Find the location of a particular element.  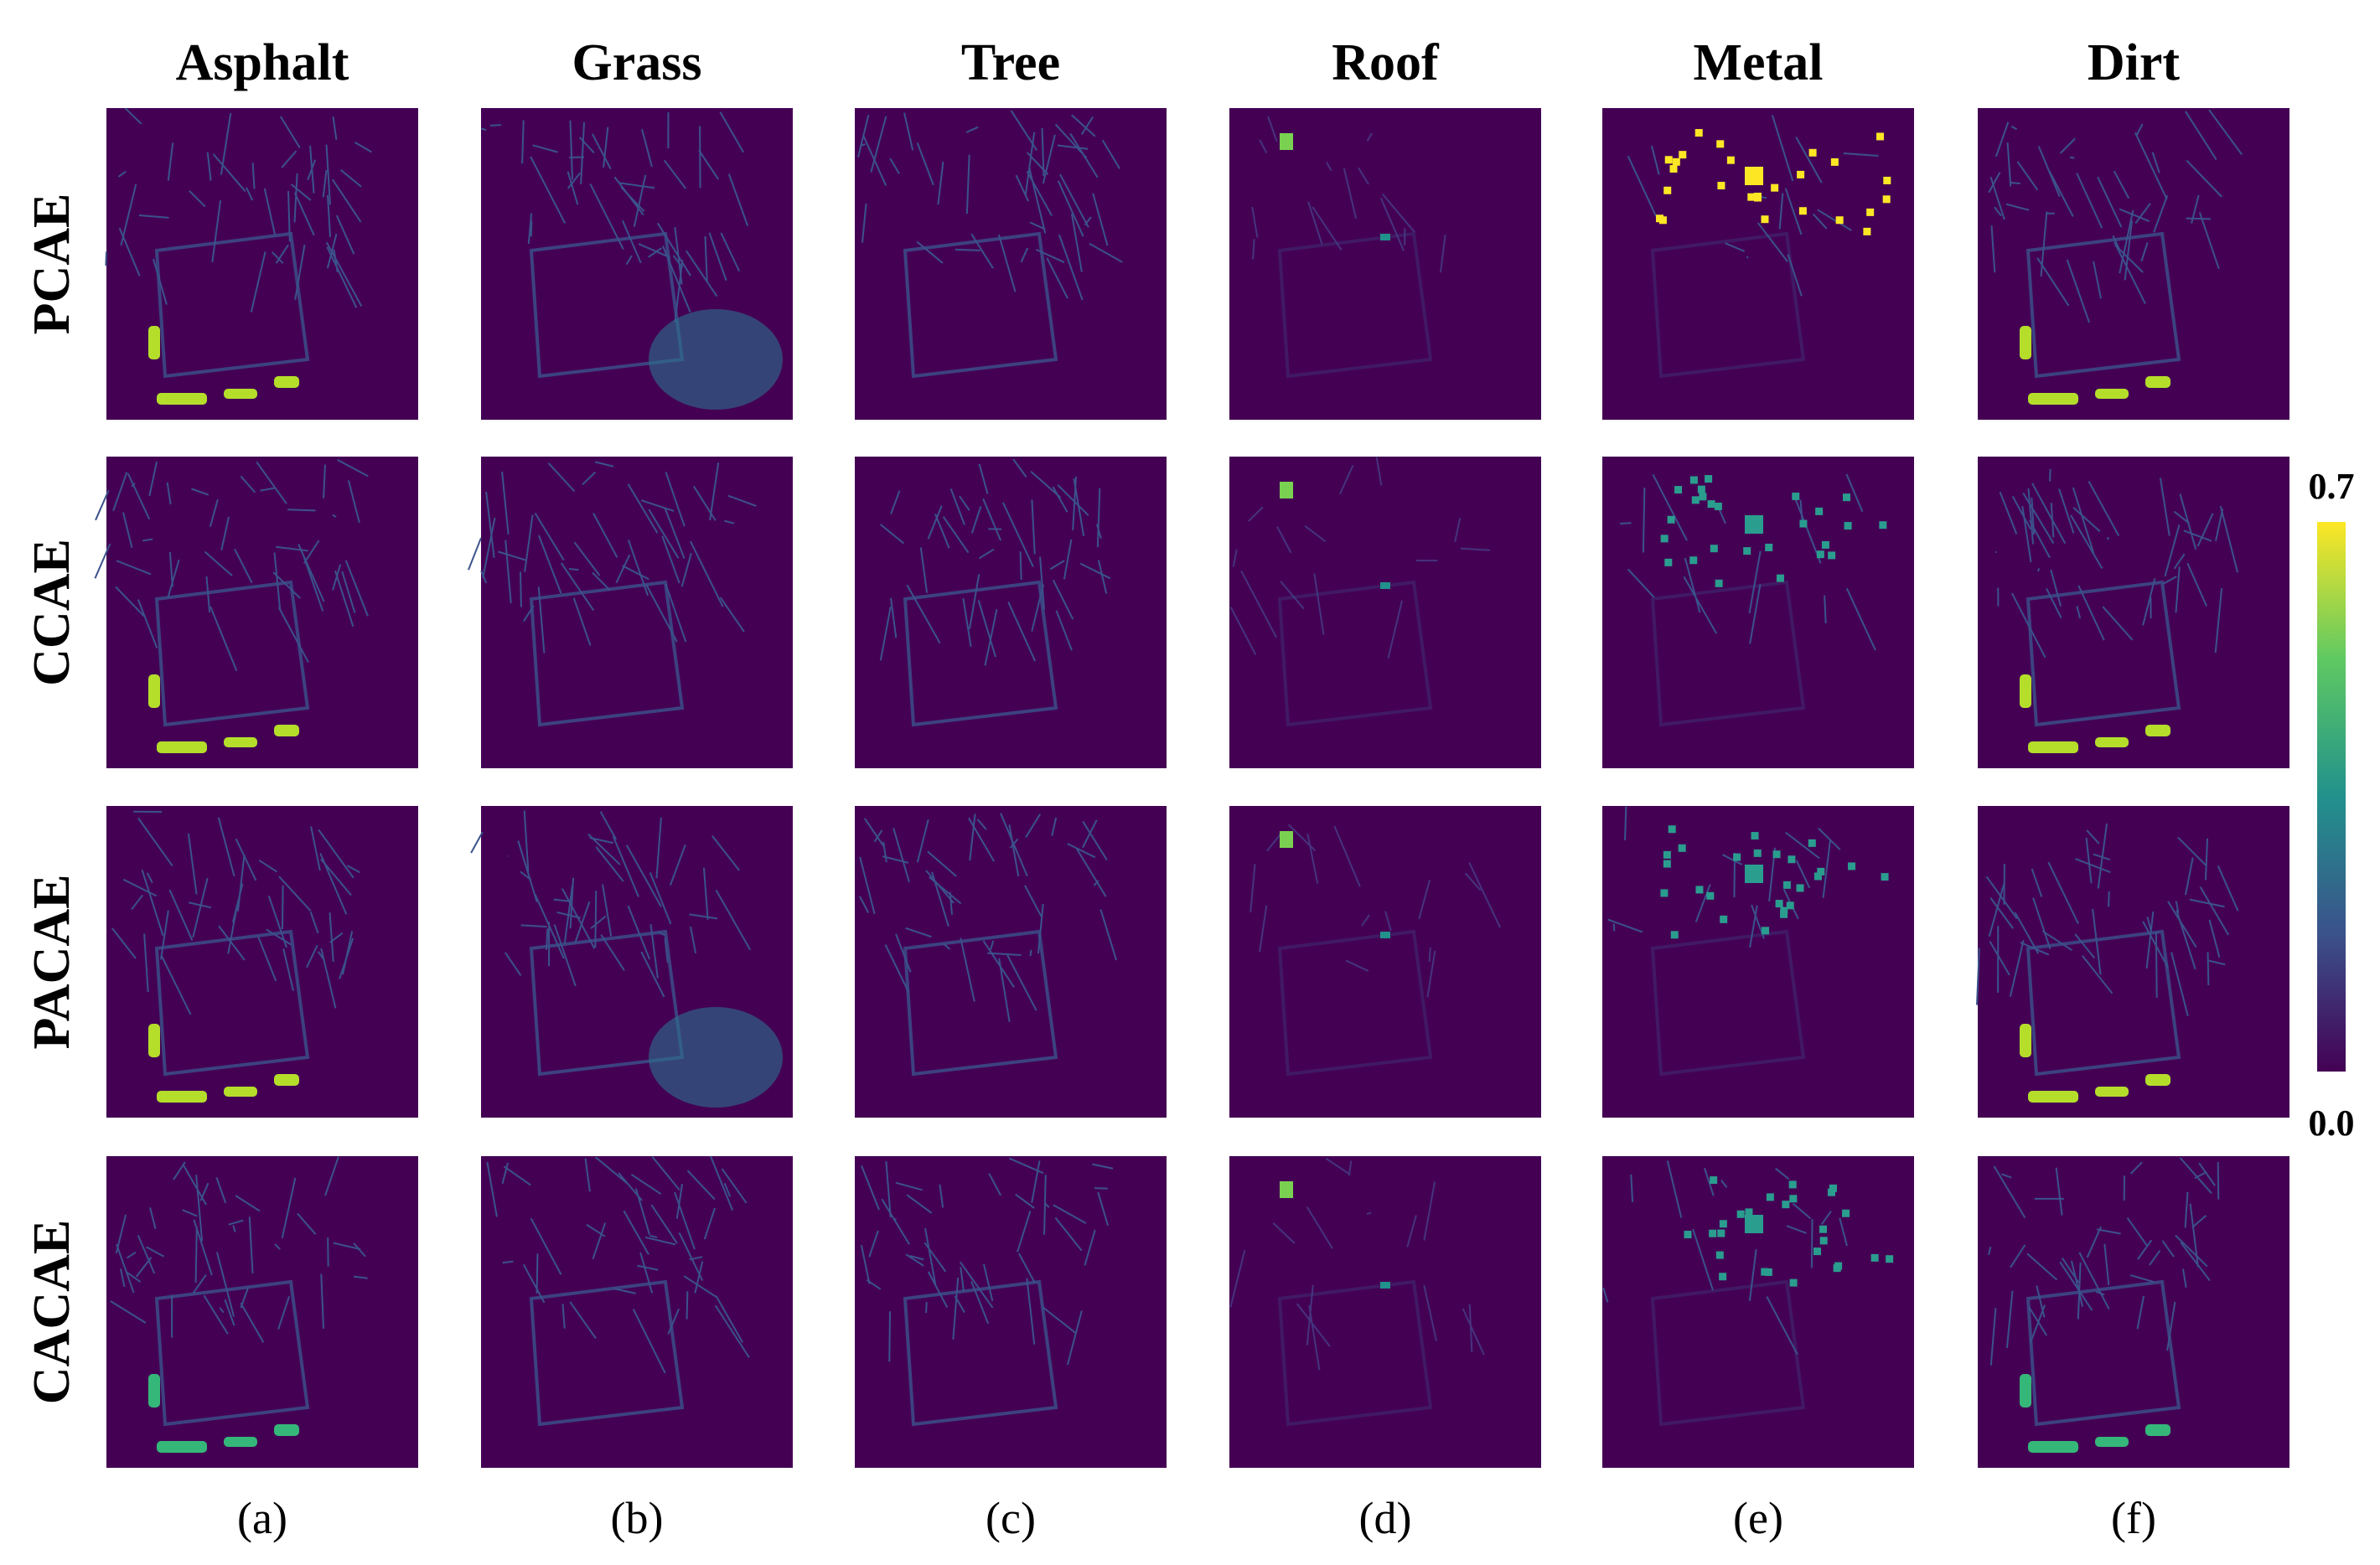

row-title: PCAE is located at coordinates (51, 265).